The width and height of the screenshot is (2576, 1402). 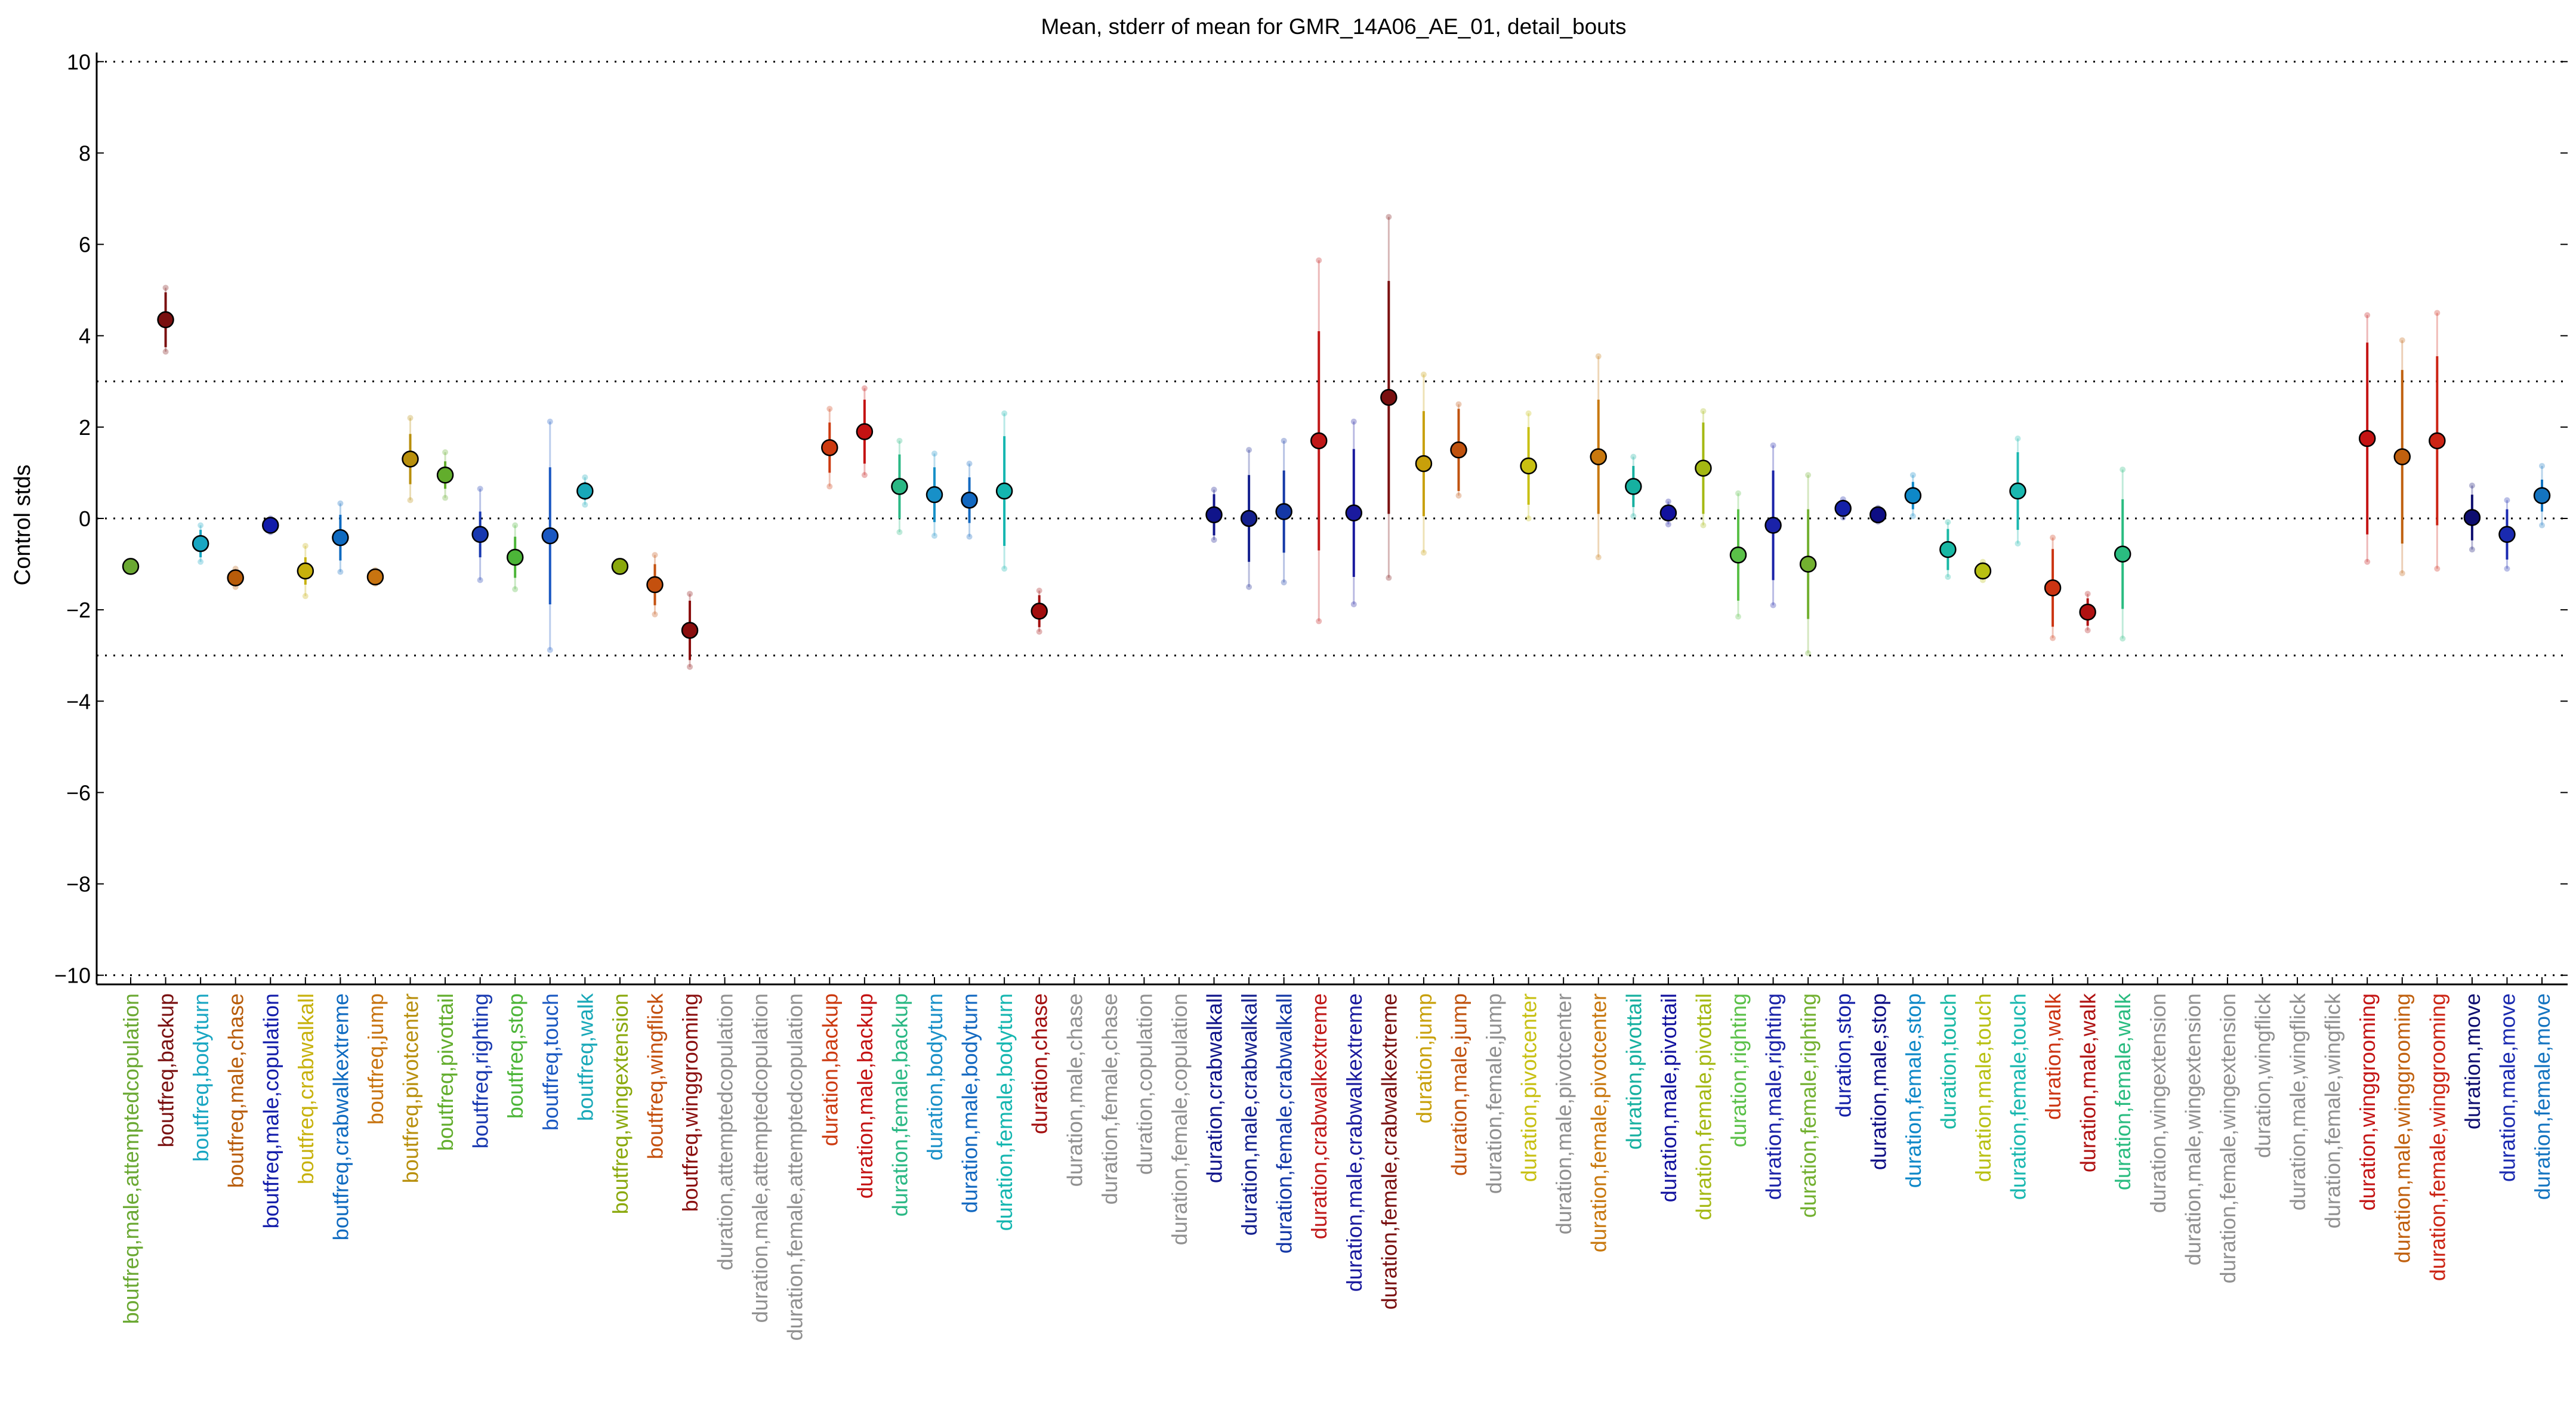 I want to click on x-tick-label: duration,wingflick, so click(x=2262, y=1075).